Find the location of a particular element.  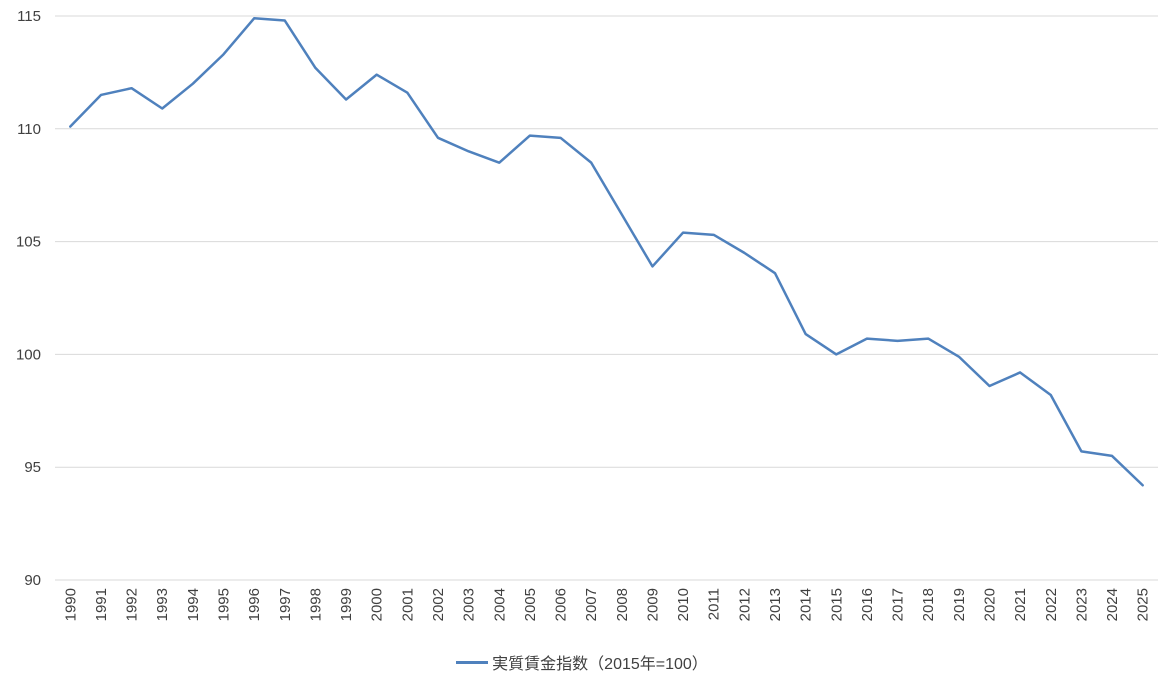

x-axis-tick-label: 1995 is located at coordinates (224, 604).